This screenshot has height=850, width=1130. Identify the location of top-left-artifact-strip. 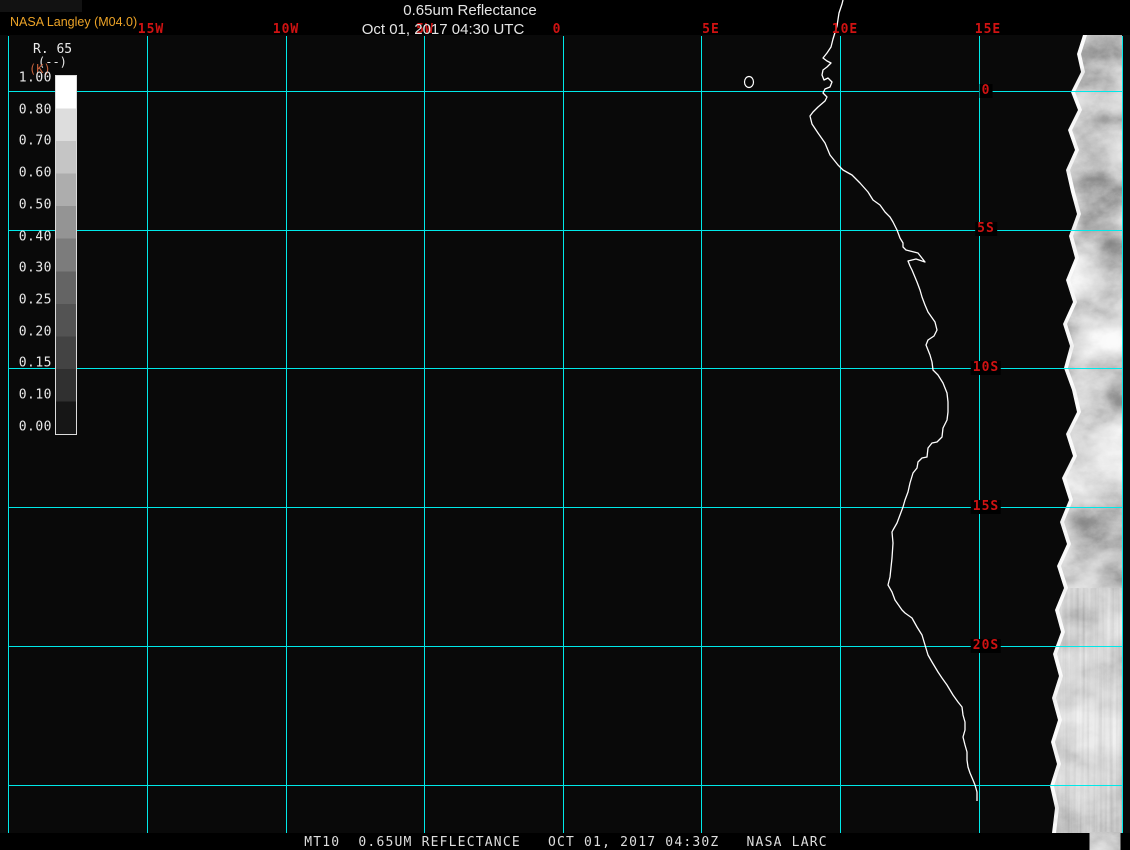
(41, 6).